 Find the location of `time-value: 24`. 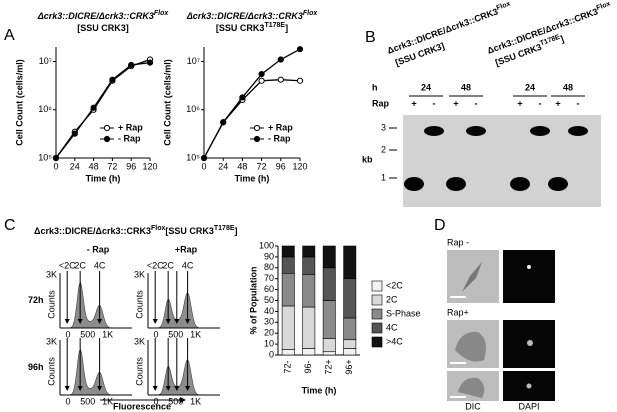

time-value: 24 is located at coordinates (530, 87).